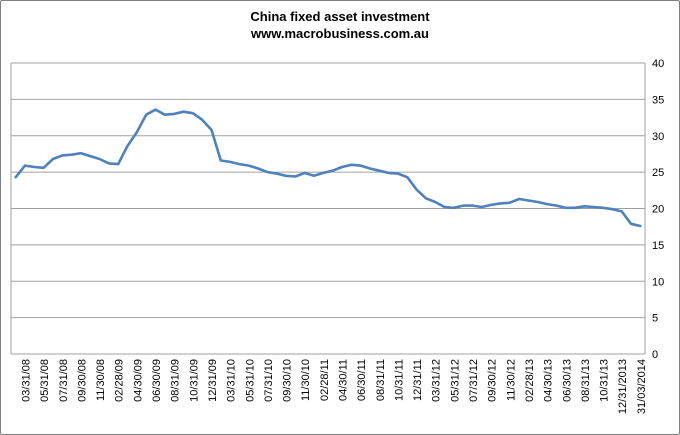  What do you see at coordinates (82, 380) in the screenshot?
I see `x-tick-label: 09/30/08` at bounding box center [82, 380].